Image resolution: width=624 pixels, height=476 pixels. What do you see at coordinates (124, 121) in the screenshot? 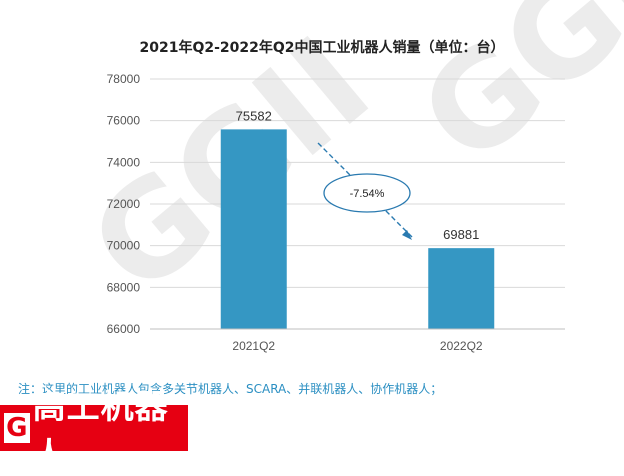
I see `y-tick-label: 76000` at bounding box center [124, 121].